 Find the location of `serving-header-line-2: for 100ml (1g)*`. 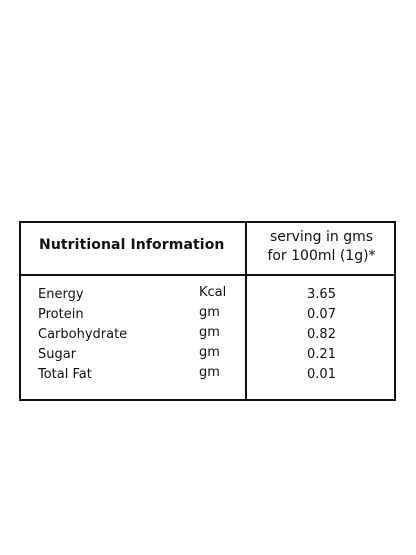

serving-header-line-2: for 100ml (1g)* is located at coordinates (321, 256).